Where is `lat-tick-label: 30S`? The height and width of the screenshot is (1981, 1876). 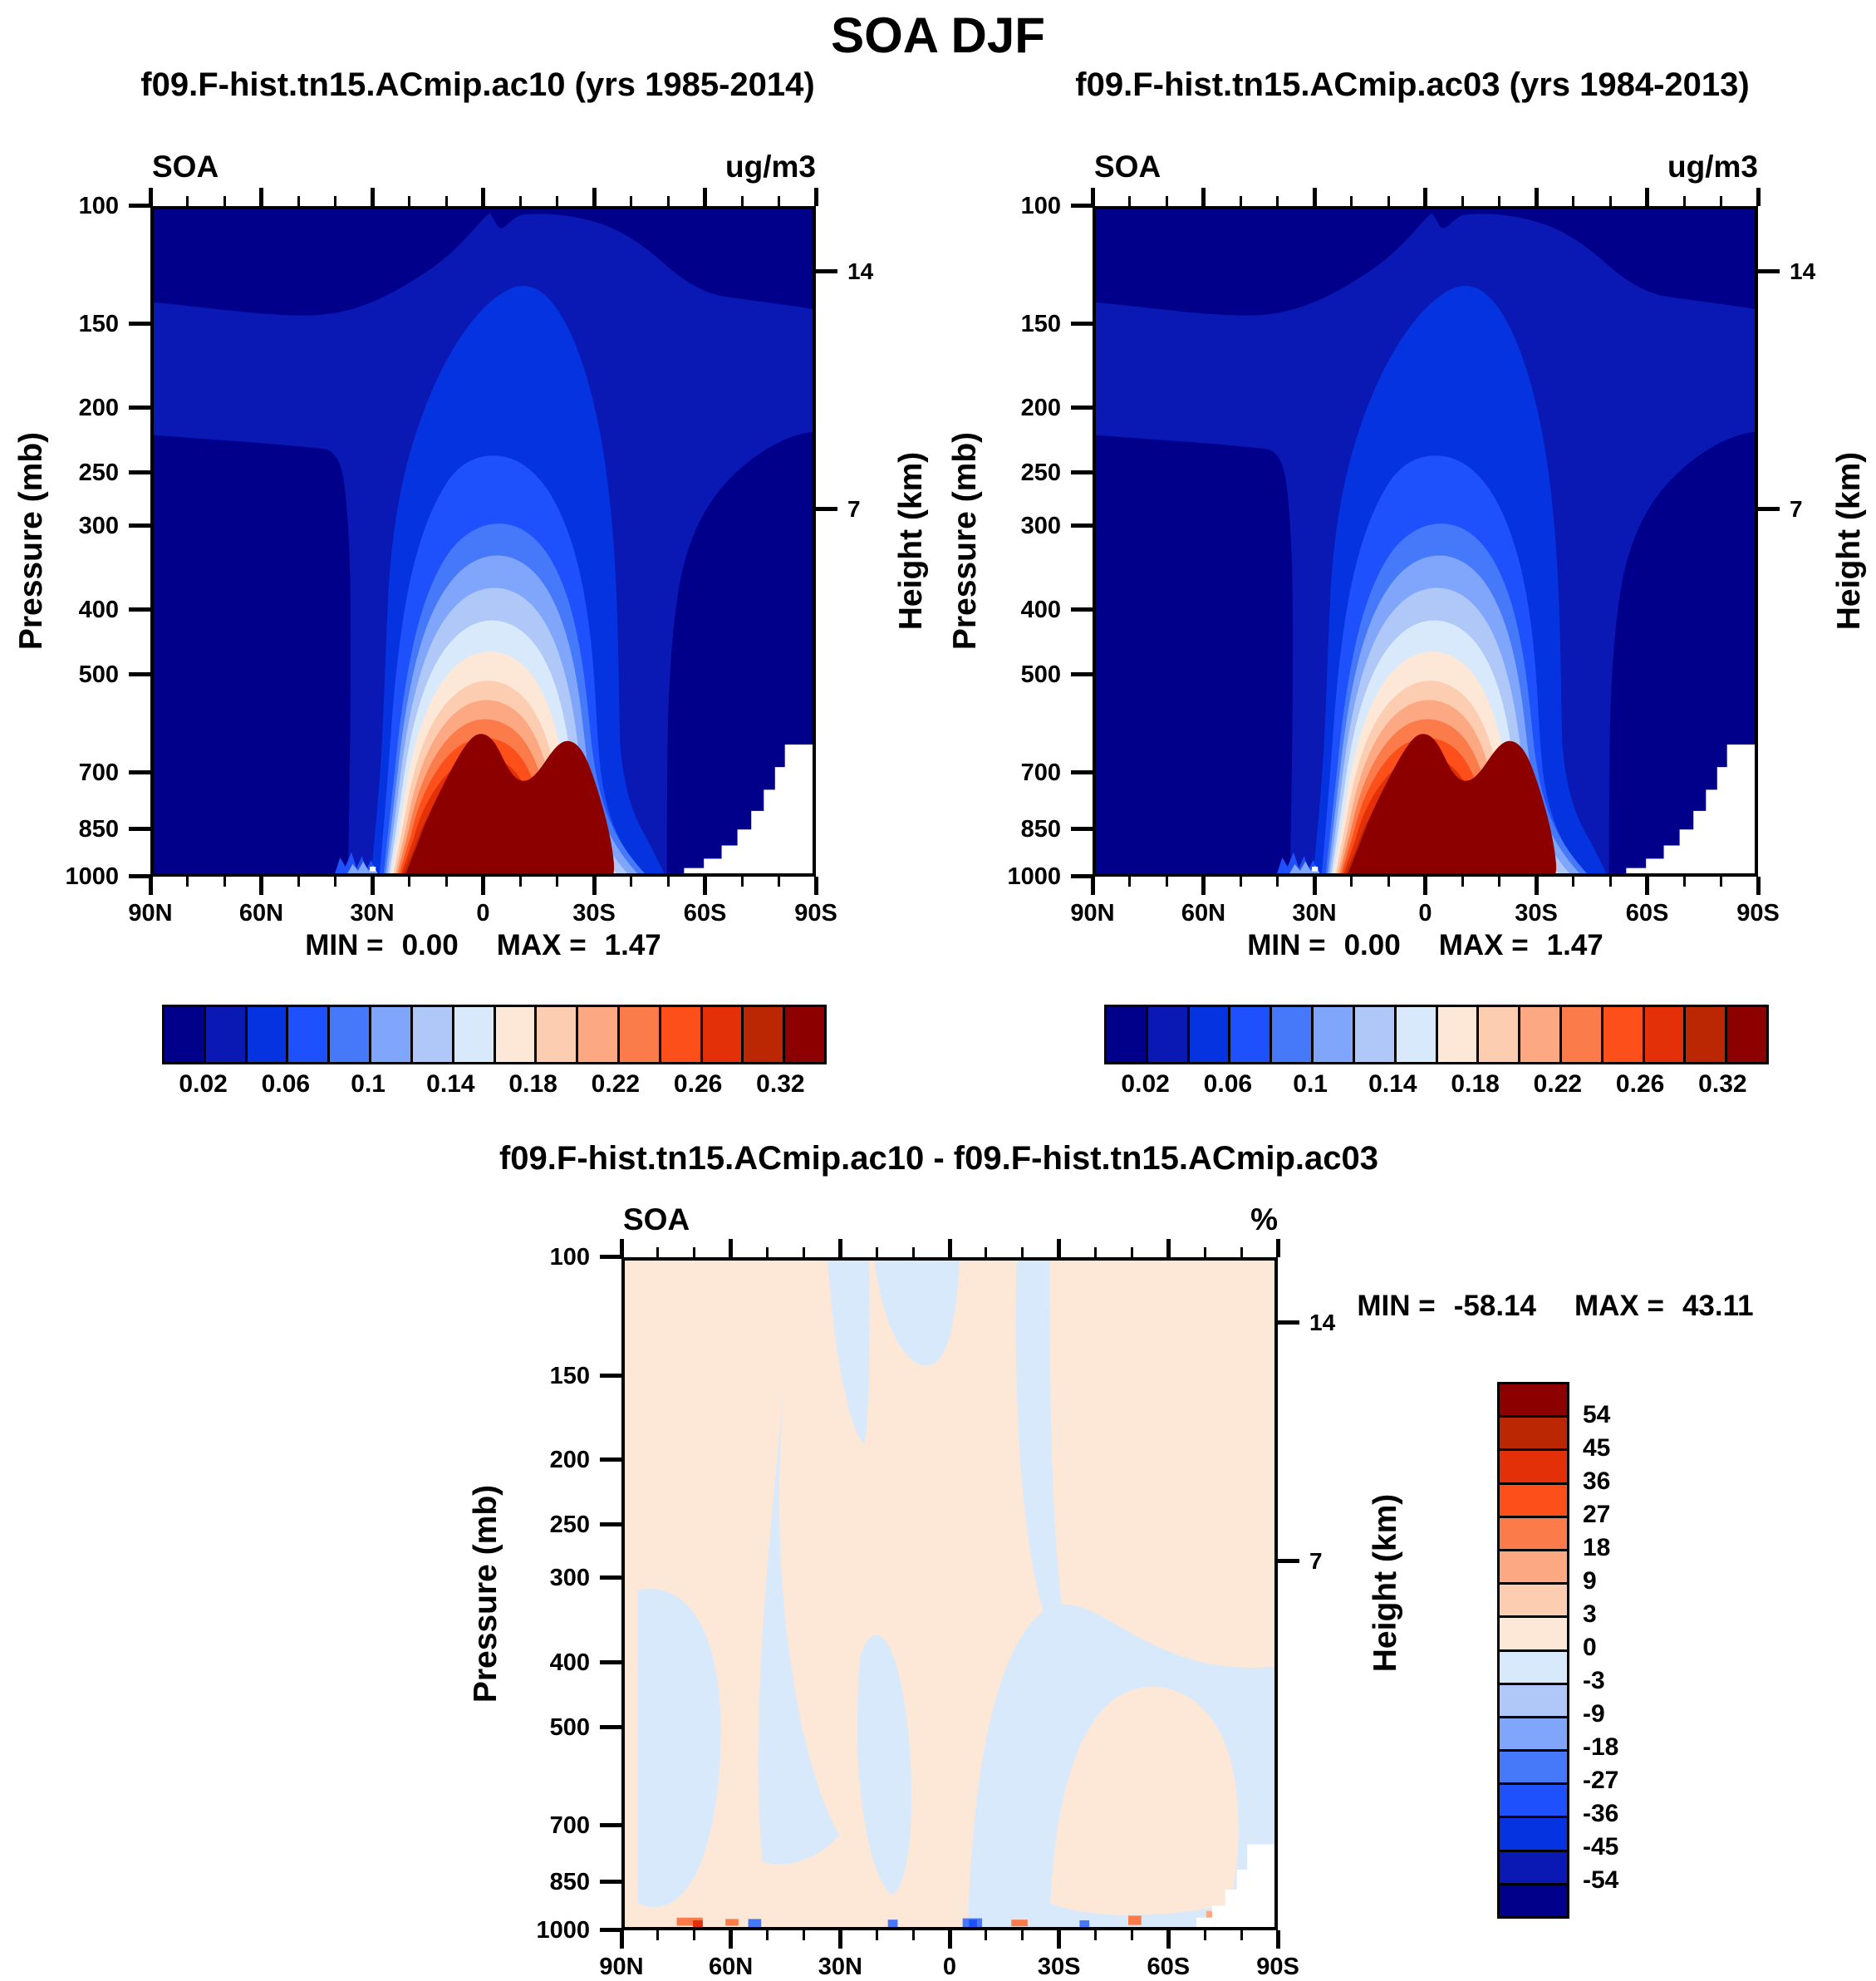
lat-tick-label: 30S is located at coordinates (1059, 1967).